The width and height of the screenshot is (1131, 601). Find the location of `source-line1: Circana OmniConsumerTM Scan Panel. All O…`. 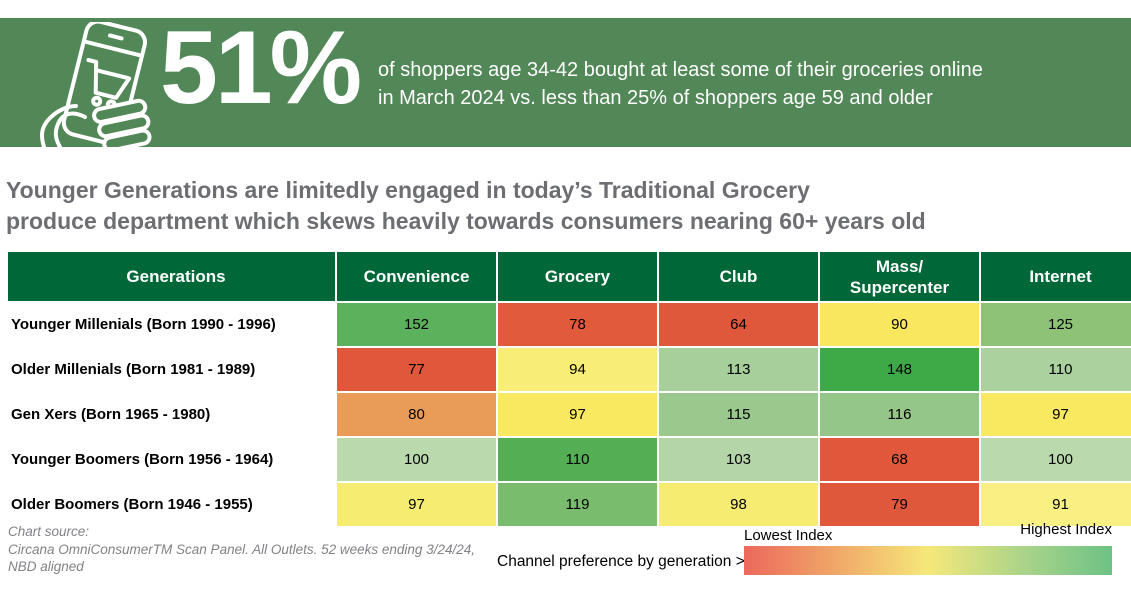

source-line1: Circana OmniConsumerTM Scan Panel. All O… is located at coordinates (241, 549).